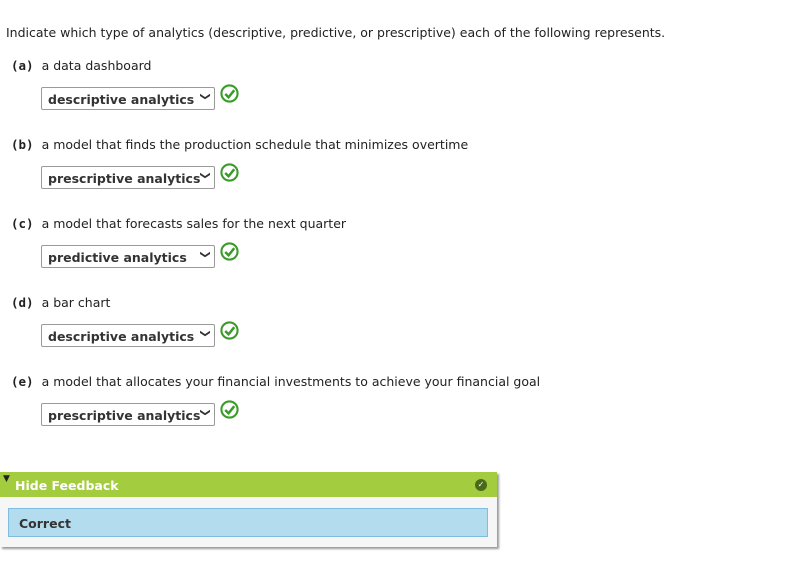  Describe the element at coordinates (76, 302) in the screenshot. I see `question-text: a bar chart` at that location.